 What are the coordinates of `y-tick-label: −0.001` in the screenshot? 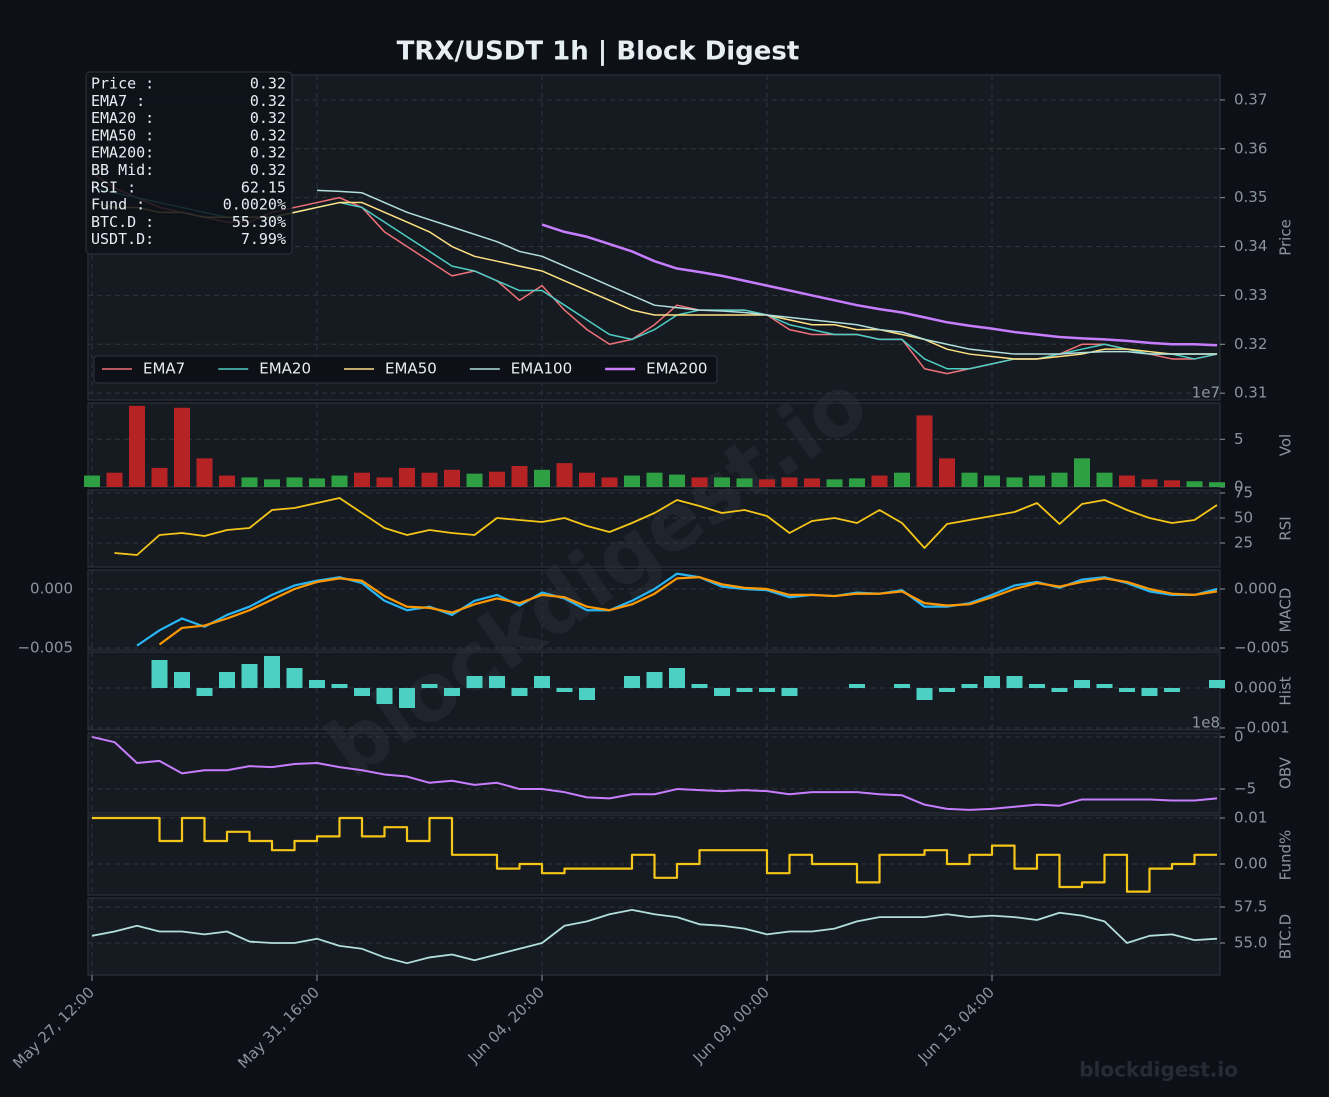 It's located at (1262, 728).